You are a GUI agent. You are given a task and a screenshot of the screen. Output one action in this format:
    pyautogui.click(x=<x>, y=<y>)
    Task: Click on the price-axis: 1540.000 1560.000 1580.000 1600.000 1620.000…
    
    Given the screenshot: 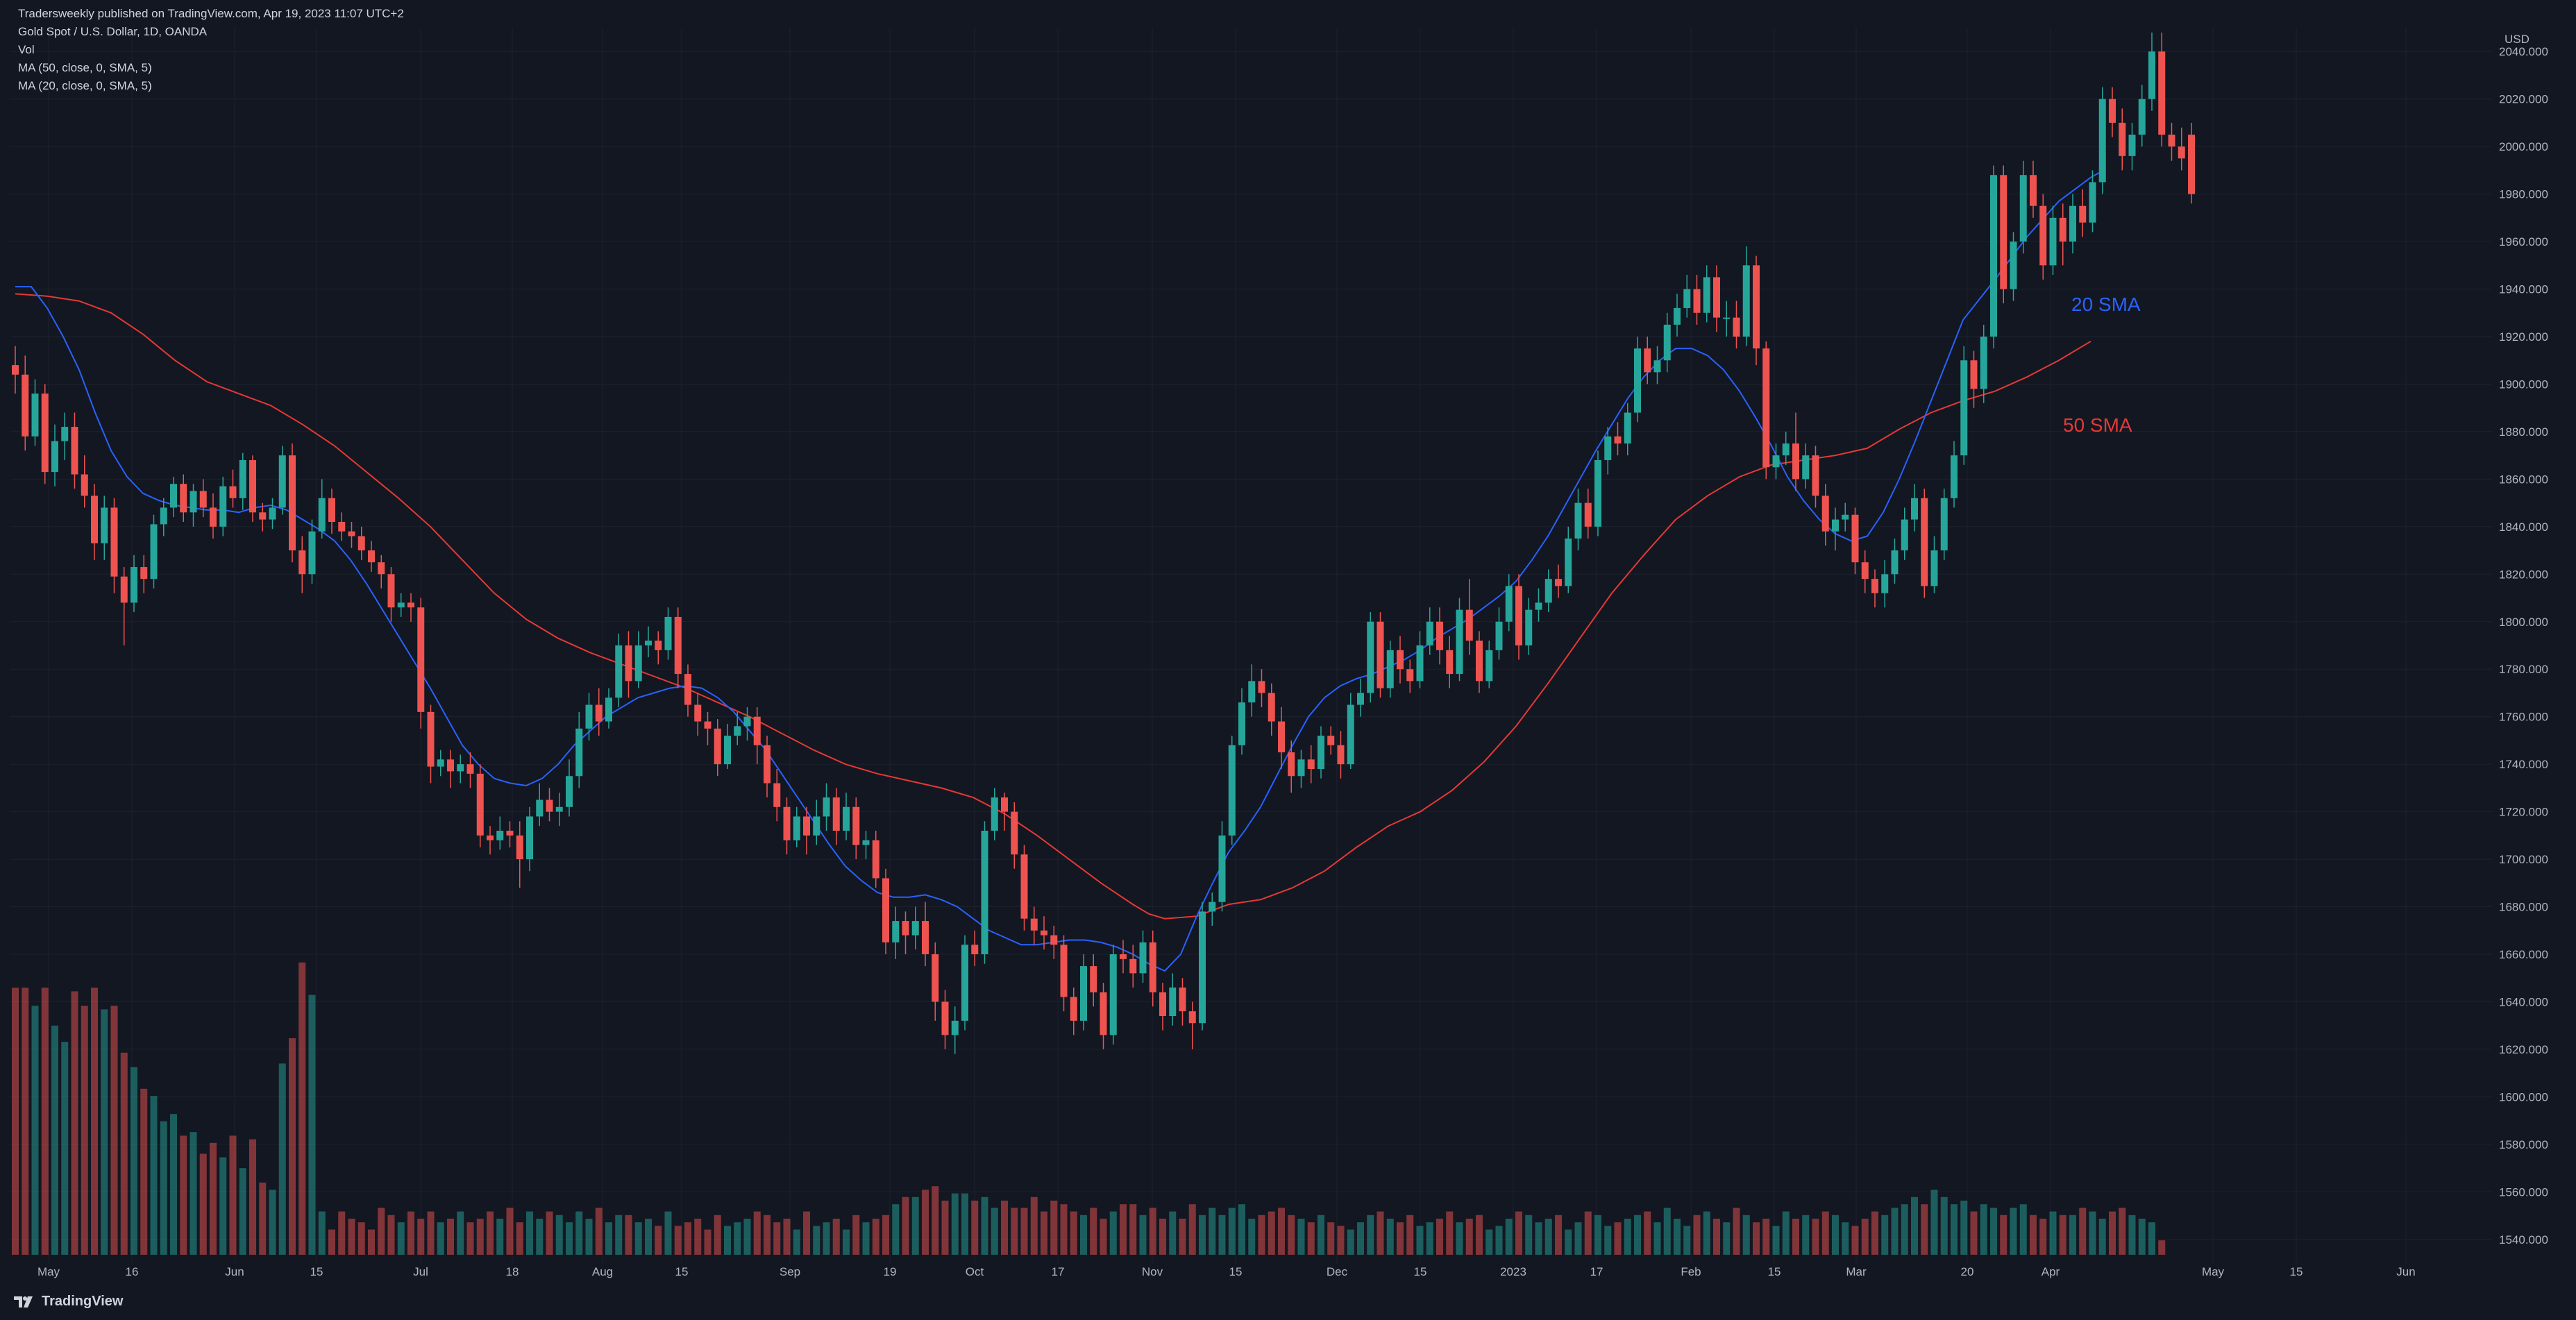 What is the action you would take?
    pyautogui.click(x=2523, y=645)
    